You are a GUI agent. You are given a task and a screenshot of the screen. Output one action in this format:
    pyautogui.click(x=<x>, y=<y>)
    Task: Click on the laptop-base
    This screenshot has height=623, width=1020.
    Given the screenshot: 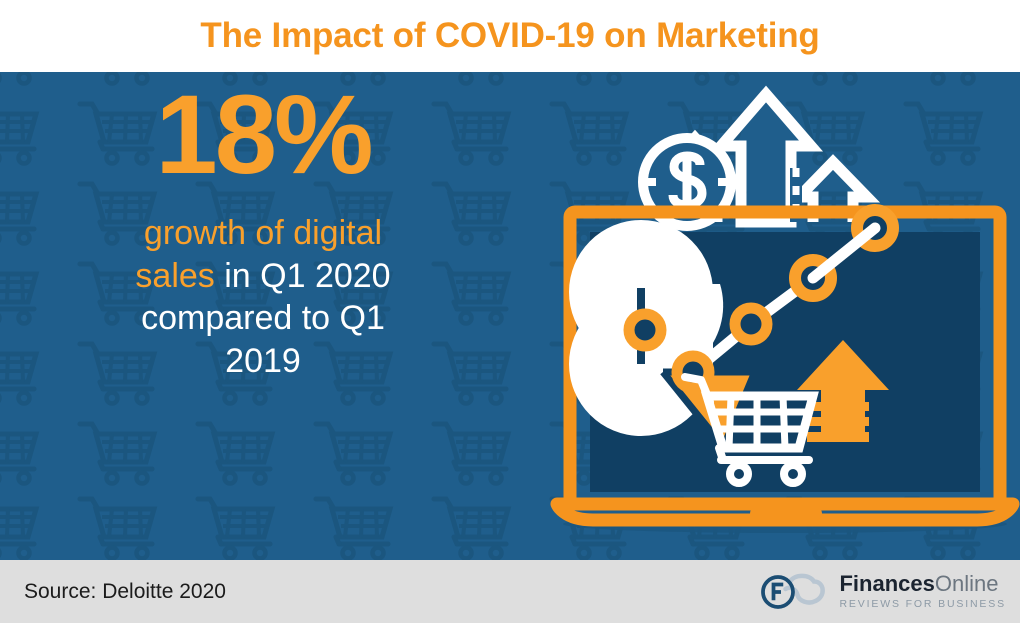 What is the action you would take?
    pyautogui.click(x=785, y=512)
    